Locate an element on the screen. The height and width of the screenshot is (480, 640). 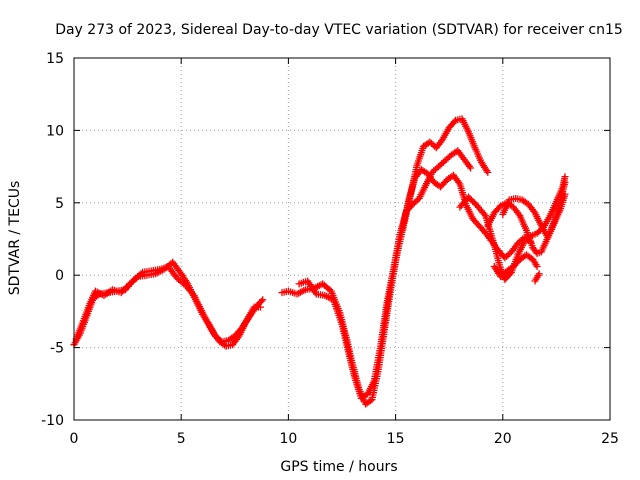
series-track-i is located at coordinates (515, 266).